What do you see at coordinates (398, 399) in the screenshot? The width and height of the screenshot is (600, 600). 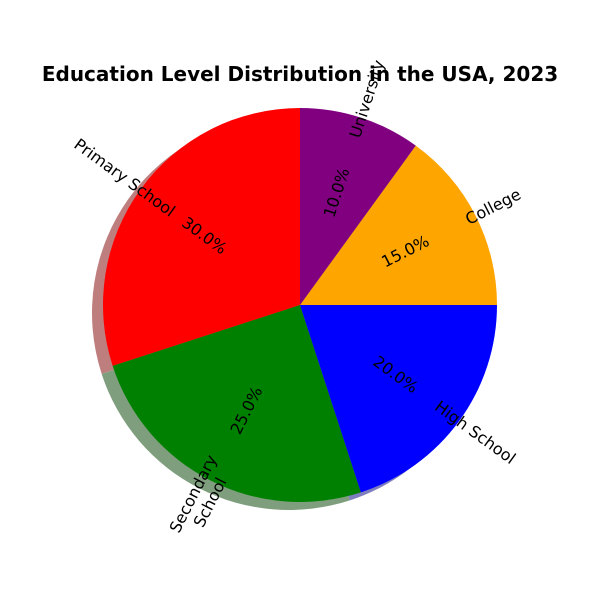 I see `slice-high-school` at bounding box center [398, 399].